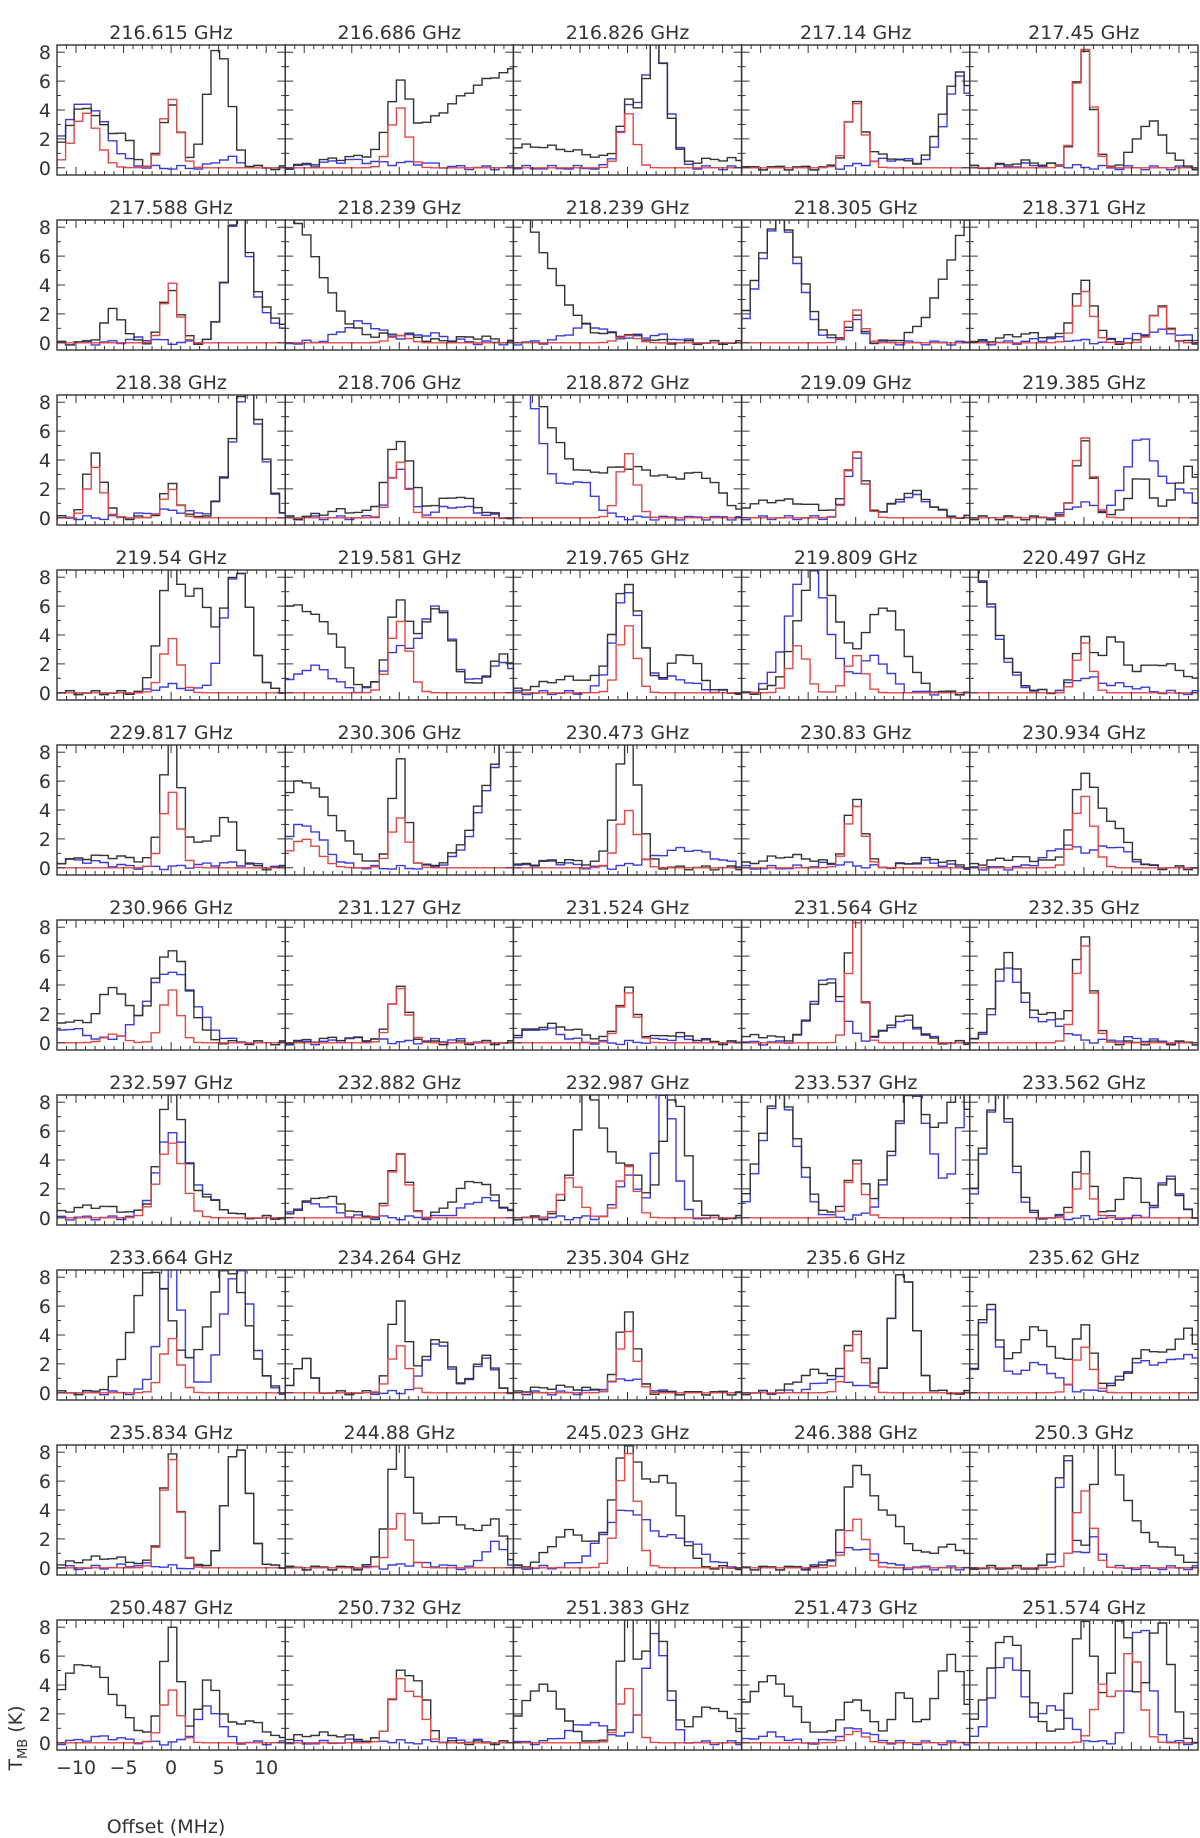  I want to click on panel: 250.487 GHz 0 2 4 6 8 −10 −5 0 5 10, so click(162, 1688).